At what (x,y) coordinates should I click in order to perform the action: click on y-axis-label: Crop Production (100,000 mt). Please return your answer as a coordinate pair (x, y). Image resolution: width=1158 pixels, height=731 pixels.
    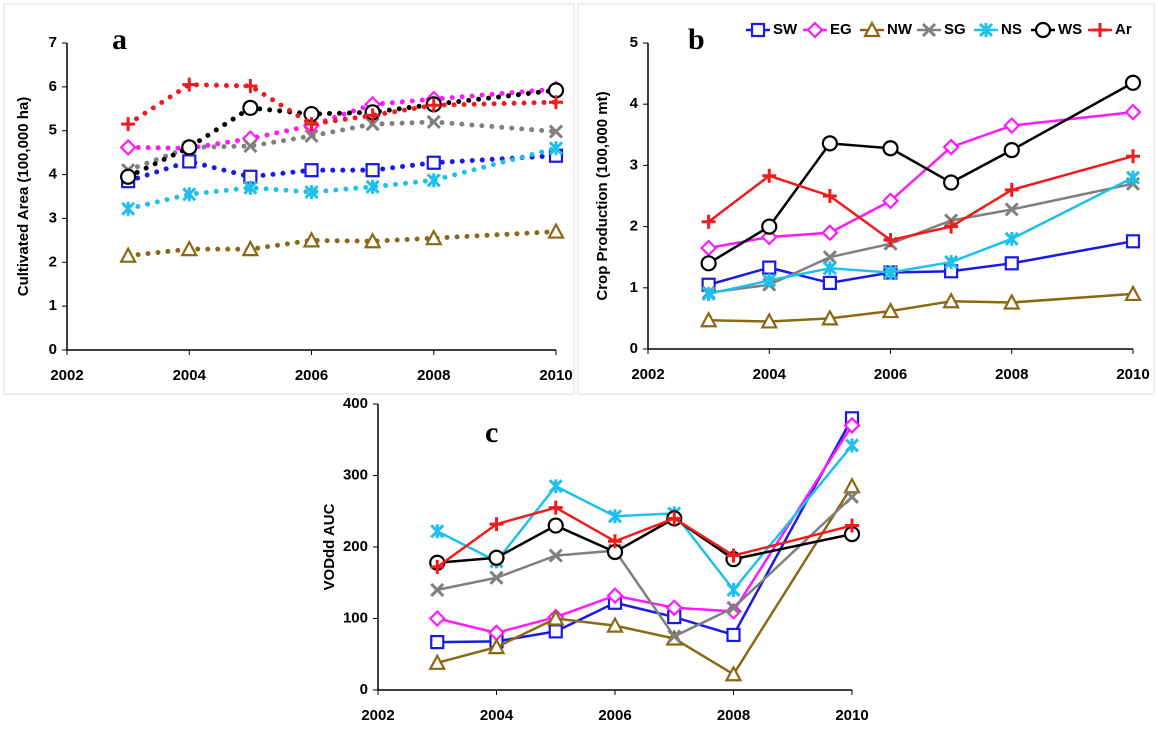
    Looking at the image, I should click on (602, 195).